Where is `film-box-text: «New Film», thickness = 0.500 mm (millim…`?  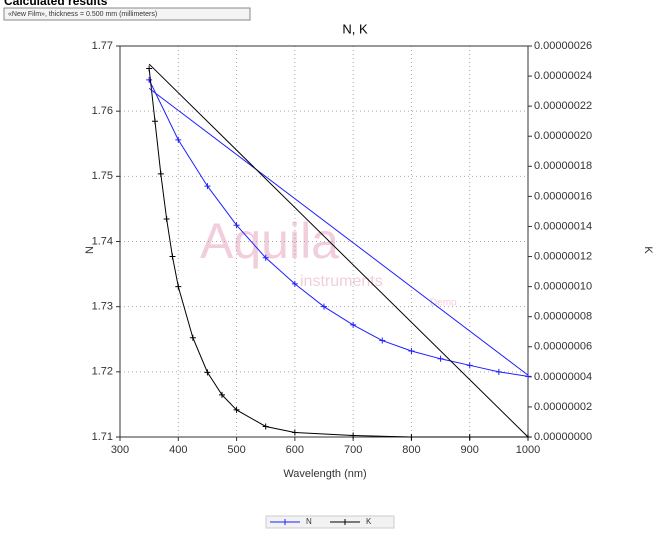 film-box-text: «New Film», thickness = 0.500 mm (millim… is located at coordinates (82, 14).